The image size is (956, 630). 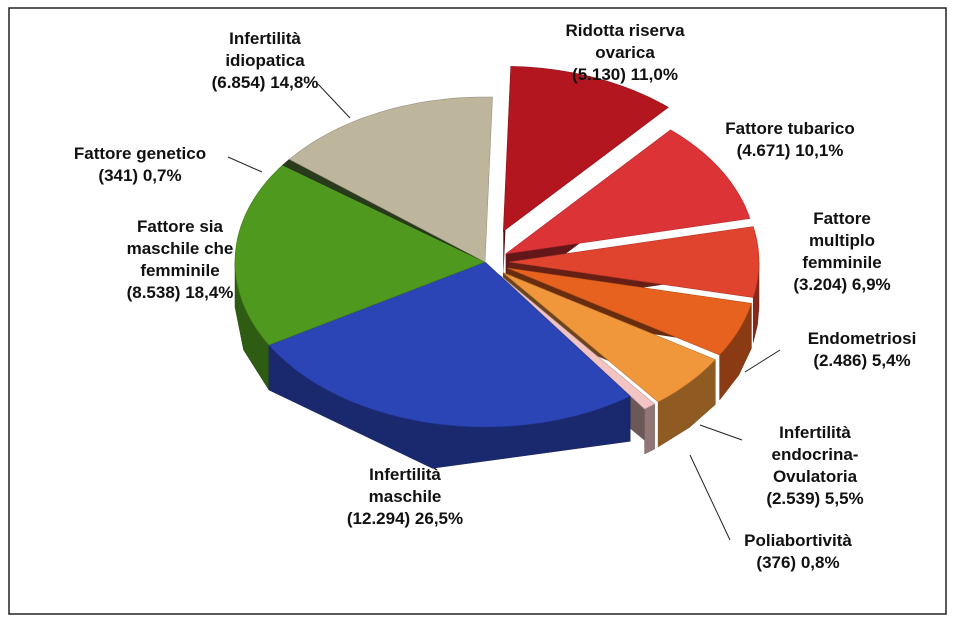 I want to click on value-label: 0,7%, so click(x=162, y=175).